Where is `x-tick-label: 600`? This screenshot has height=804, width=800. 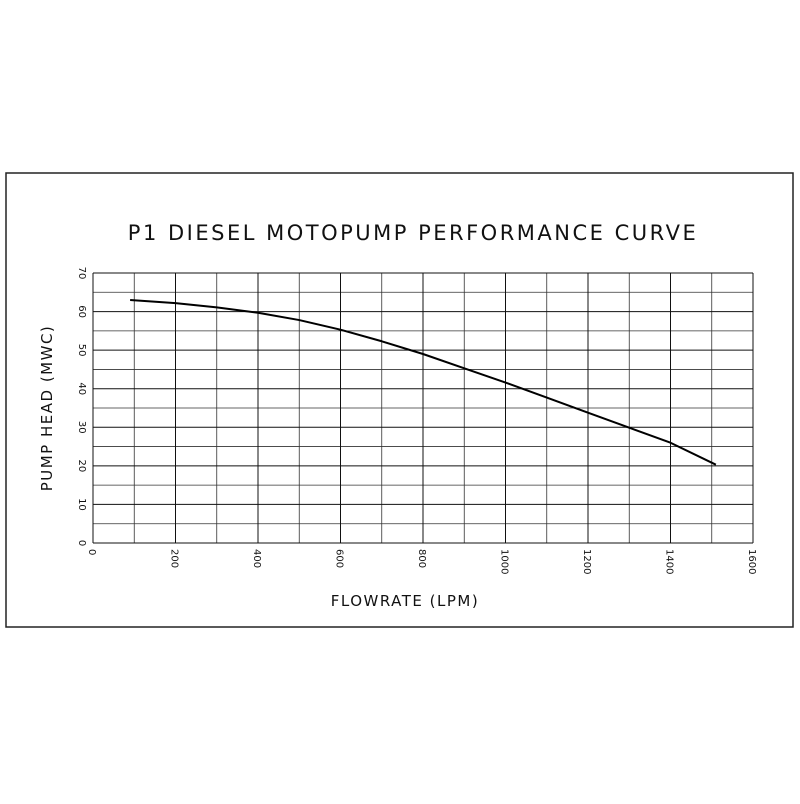
x-tick-label: 600 is located at coordinates (339, 558).